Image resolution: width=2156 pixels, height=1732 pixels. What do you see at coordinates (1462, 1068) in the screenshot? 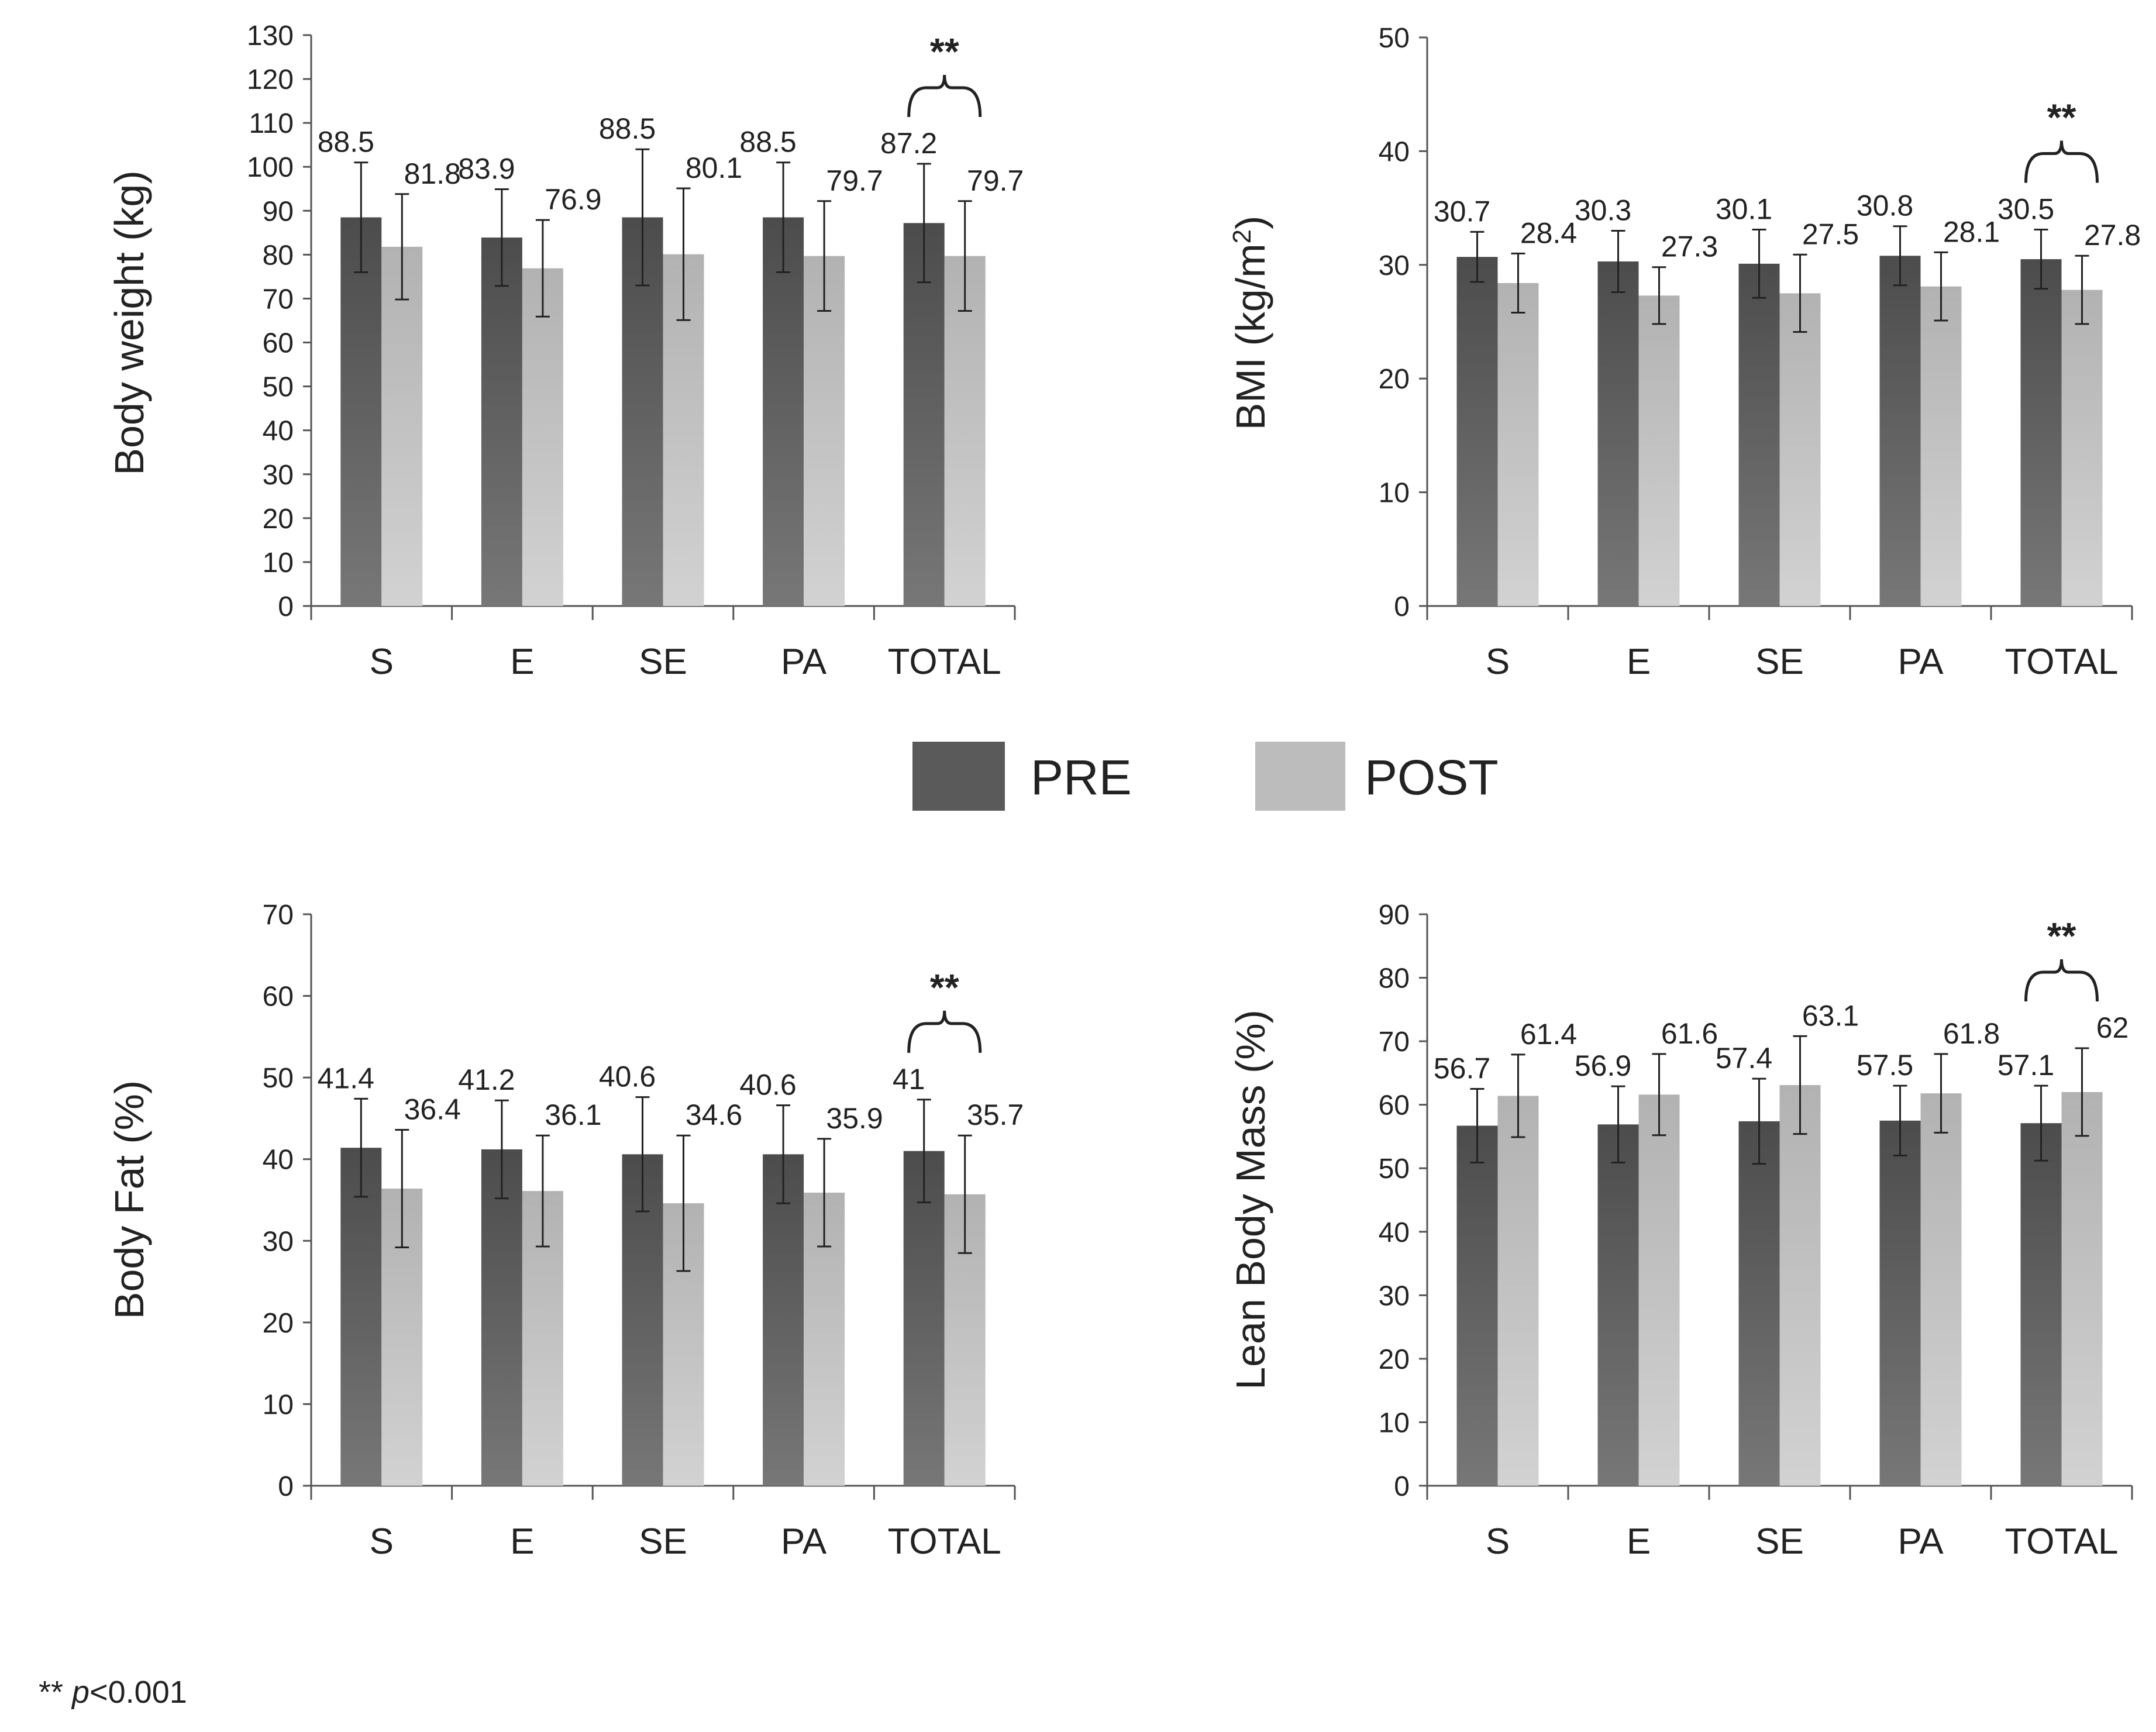
I see `data-label: 56.7` at bounding box center [1462, 1068].